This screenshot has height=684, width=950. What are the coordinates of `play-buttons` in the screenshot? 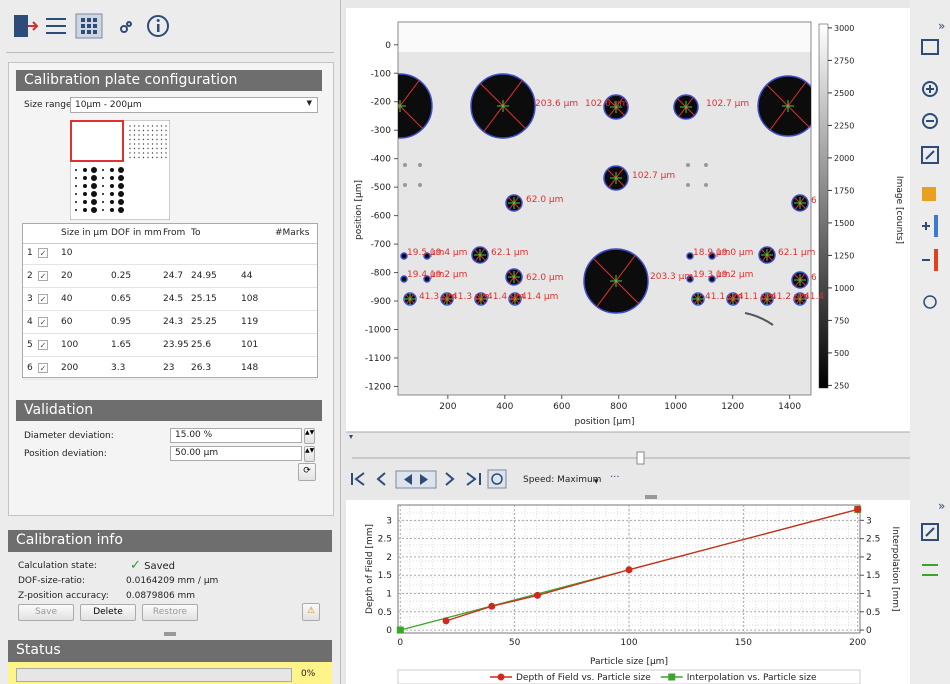 It's located at (416, 479).